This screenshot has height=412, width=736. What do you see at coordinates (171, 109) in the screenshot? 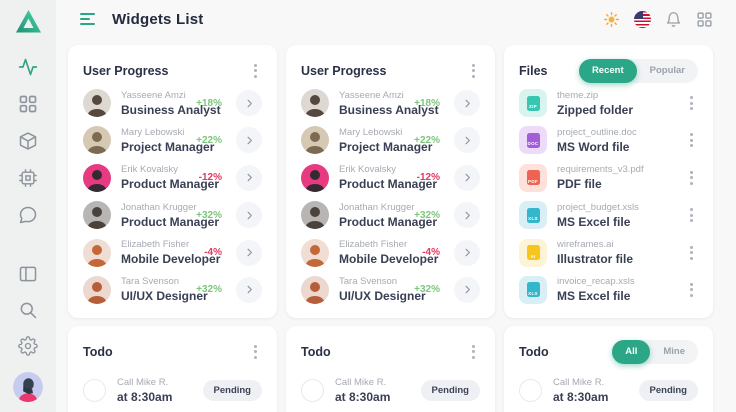
I see `user-role: Business Analyst` at bounding box center [171, 109].